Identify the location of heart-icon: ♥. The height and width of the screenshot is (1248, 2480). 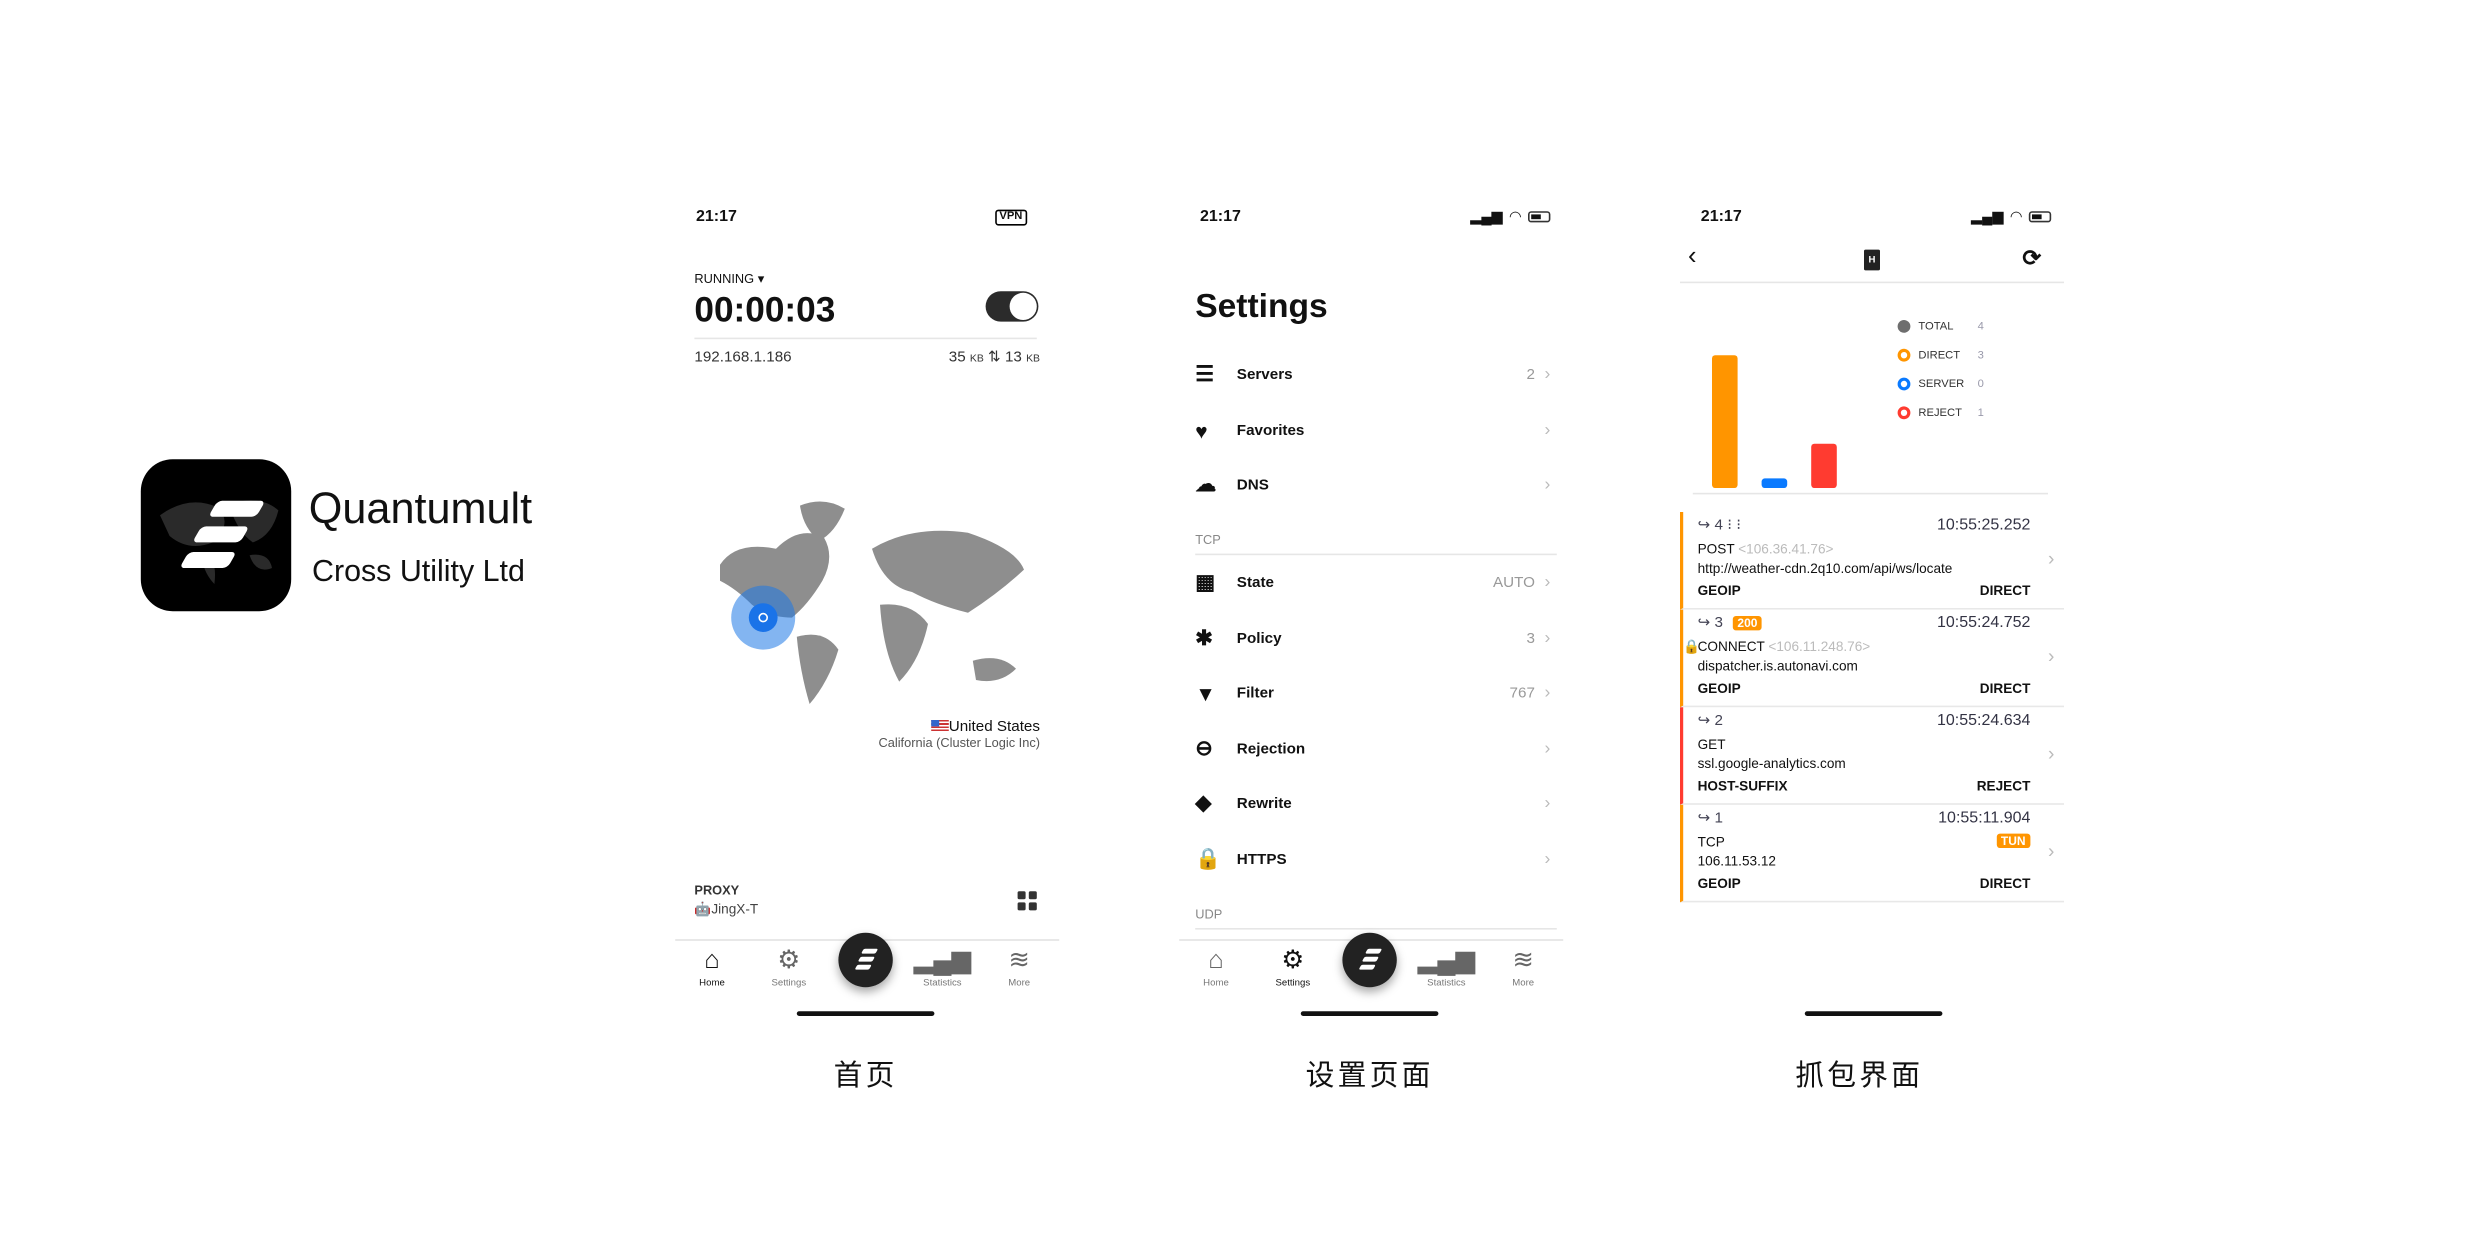
(1201, 430).